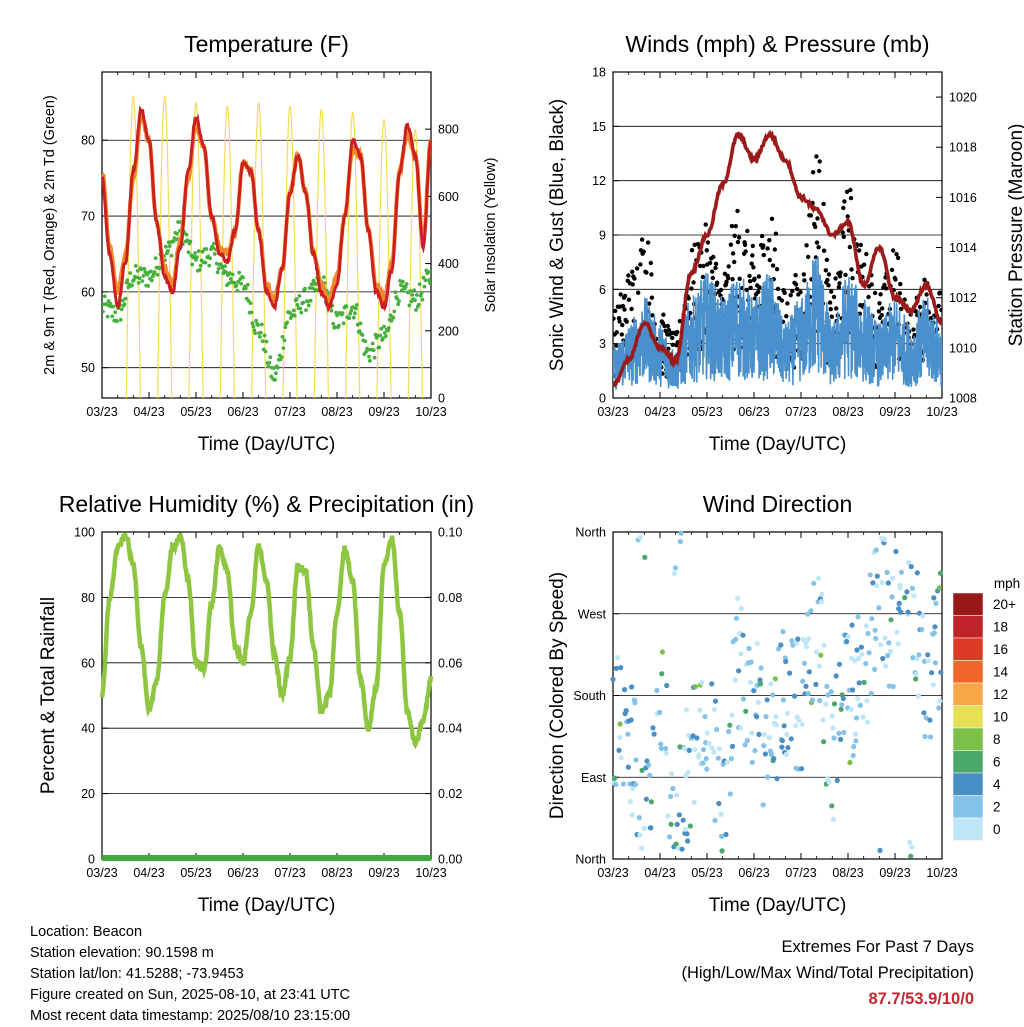  What do you see at coordinates (242, 412) in the screenshot?
I see `x-tick-label: 06/23` at bounding box center [242, 412].